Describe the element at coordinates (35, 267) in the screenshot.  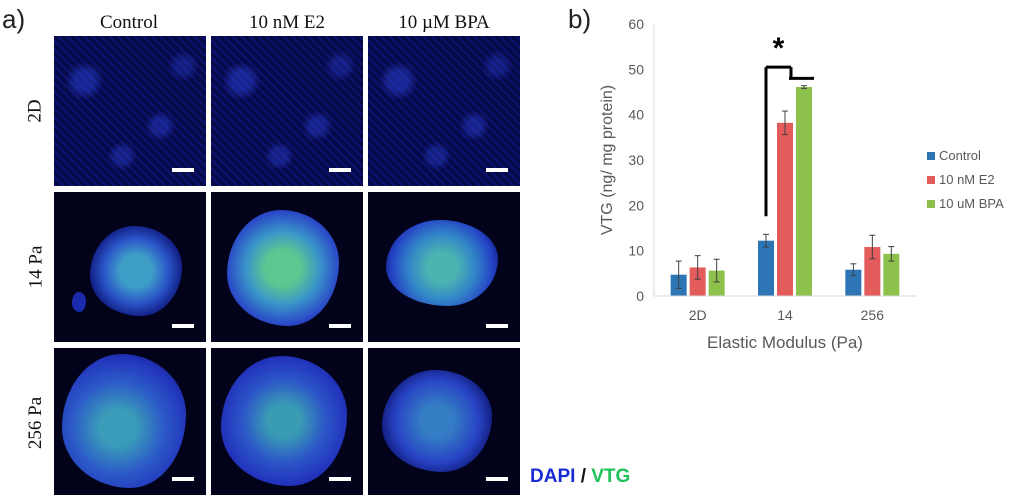
I see `row-header-14pa: 14 Pa` at that location.